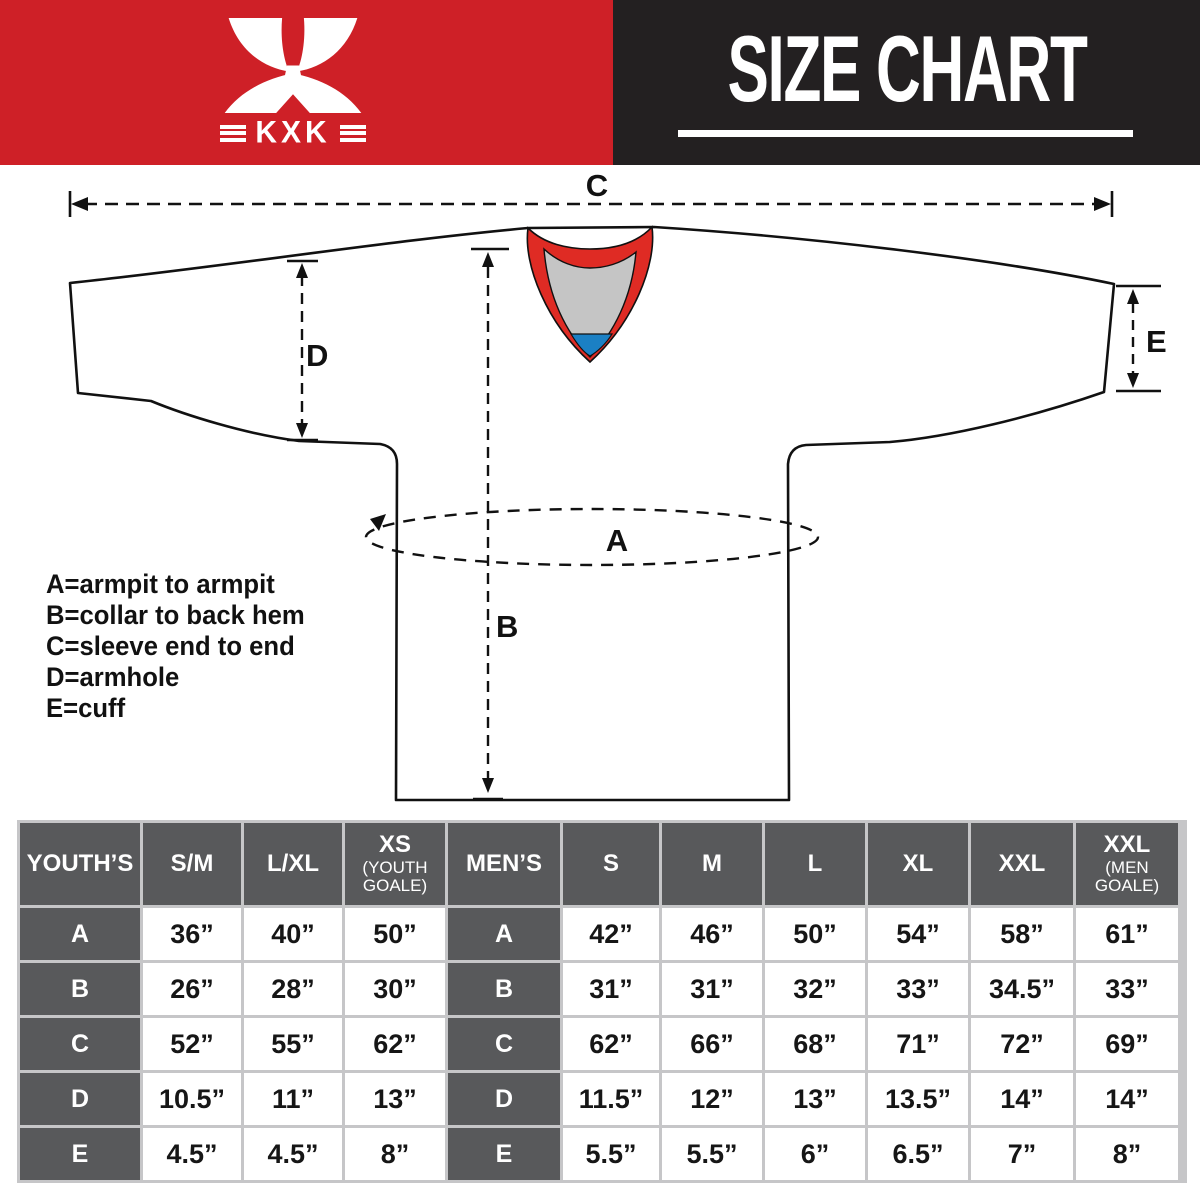  Describe the element at coordinates (504, 1154) in the screenshot. I see `men-row-label-e: E` at that location.